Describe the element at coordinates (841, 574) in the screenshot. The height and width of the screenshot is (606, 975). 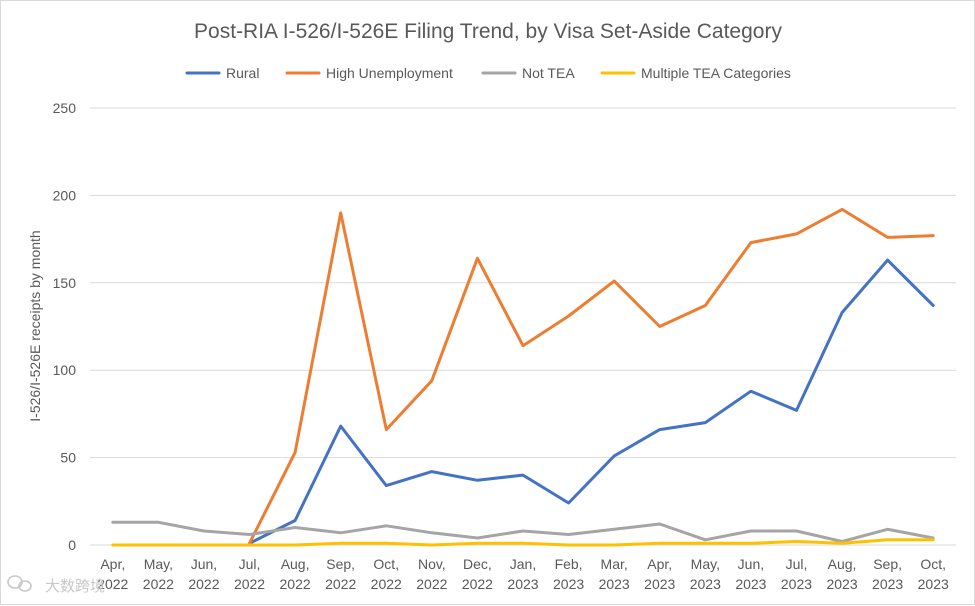
I see `x-tick-label: Aug, 2023` at that location.